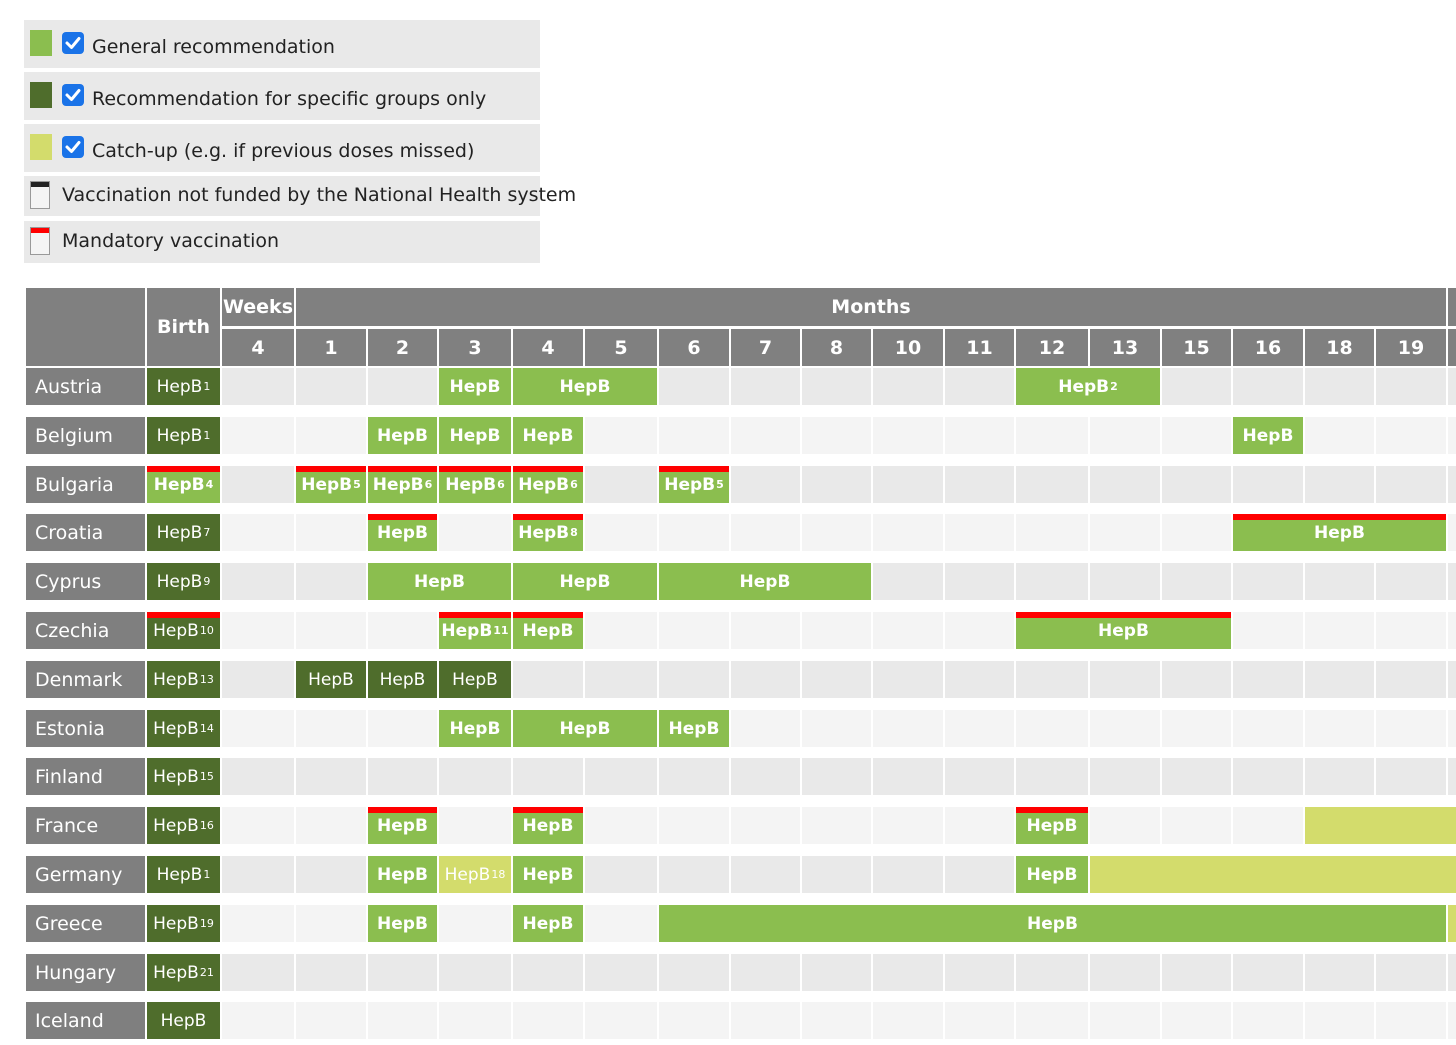 This screenshot has width=1456, height=1045. What do you see at coordinates (1052, 347) in the screenshot?
I see `col-header-month-12: 12` at bounding box center [1052, 347].